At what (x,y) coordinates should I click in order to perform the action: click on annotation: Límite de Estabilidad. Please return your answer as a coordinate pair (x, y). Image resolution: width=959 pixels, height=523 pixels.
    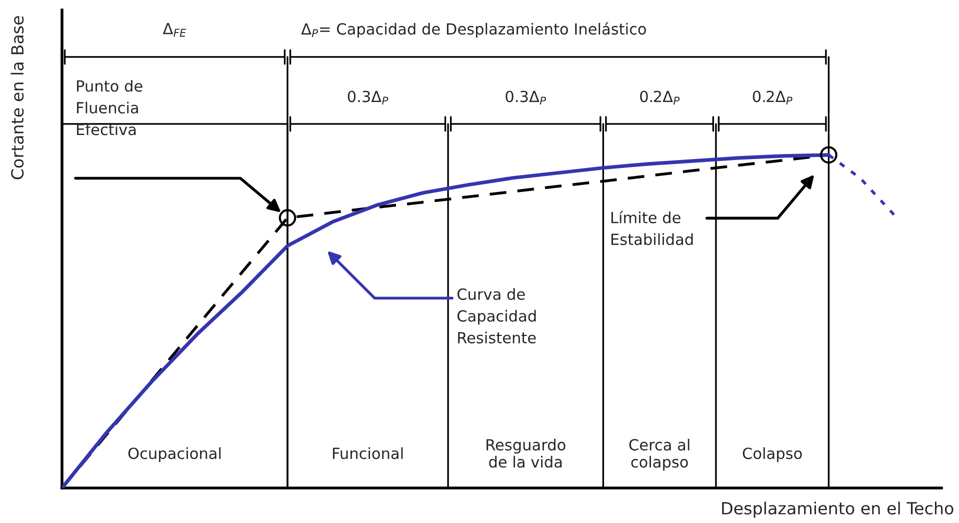
    Looking at the image, I should click on (652, 228).